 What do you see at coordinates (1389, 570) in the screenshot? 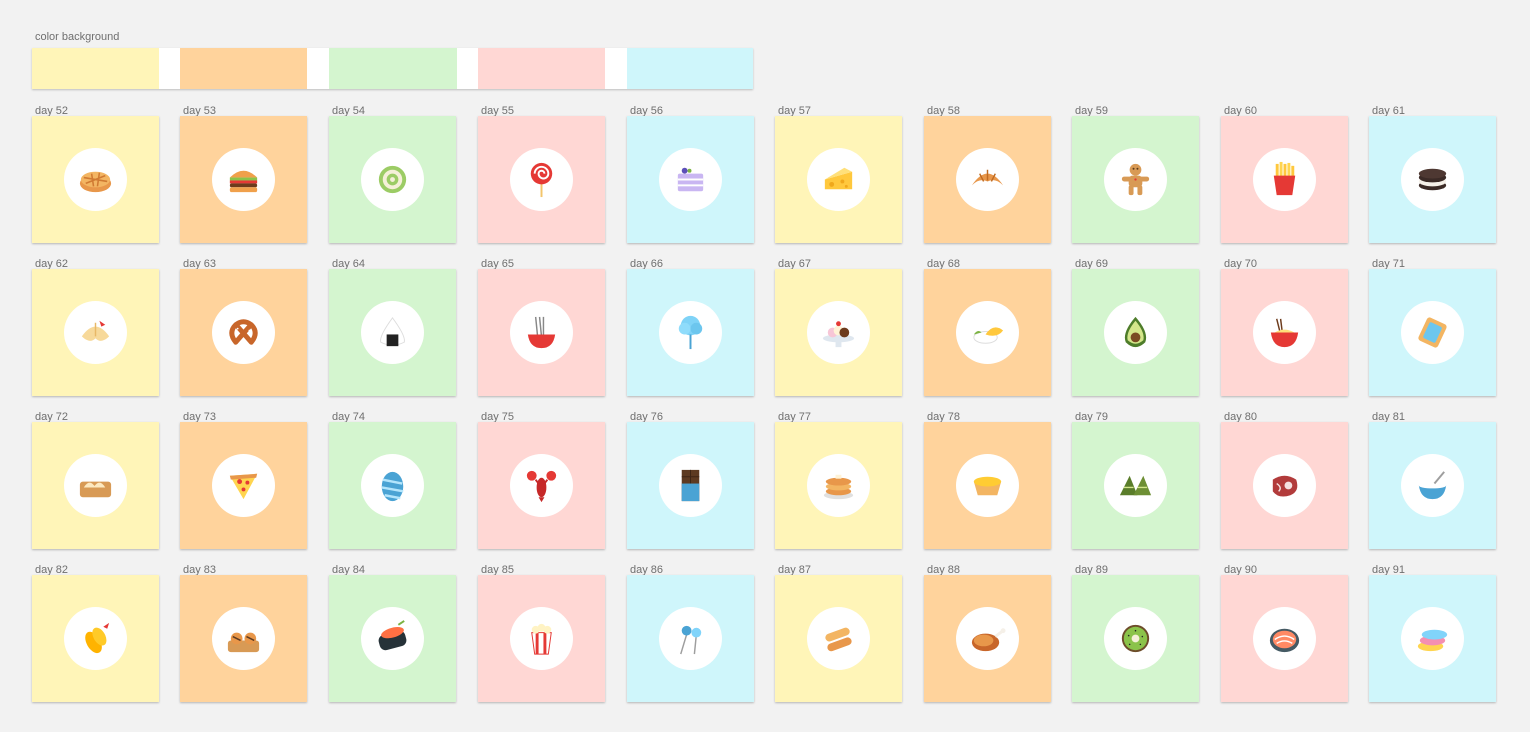
I see `day-91-label: day 91` at bounding box center [1389, 570].